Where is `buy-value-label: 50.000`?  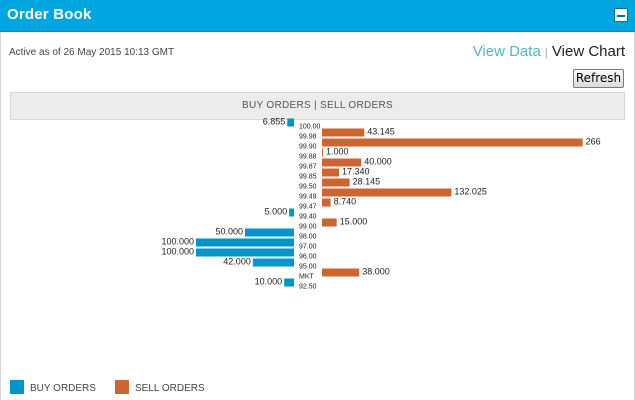
buy-value-label: 50.000 is located at coordinates (229, 232).